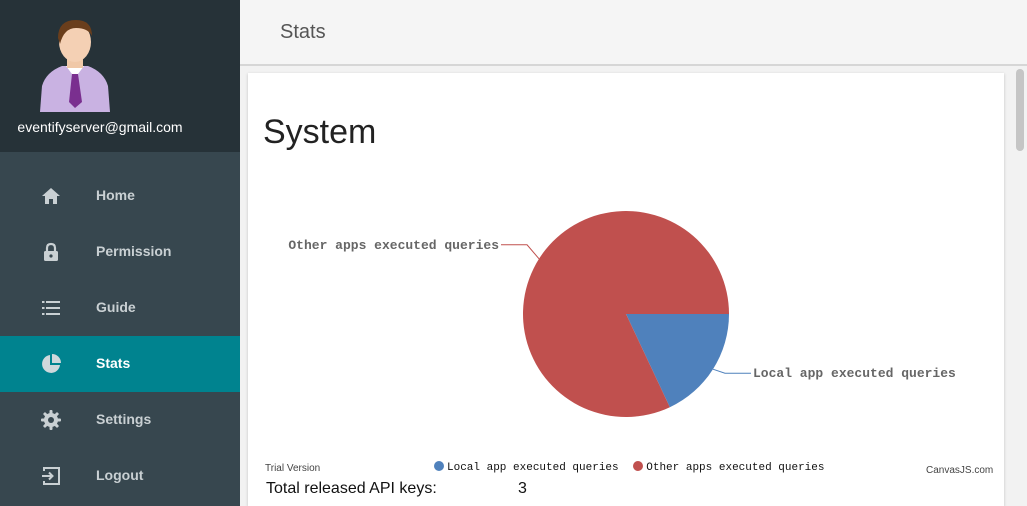  I want to click on api-keys-value: 3, so click(522, 488).